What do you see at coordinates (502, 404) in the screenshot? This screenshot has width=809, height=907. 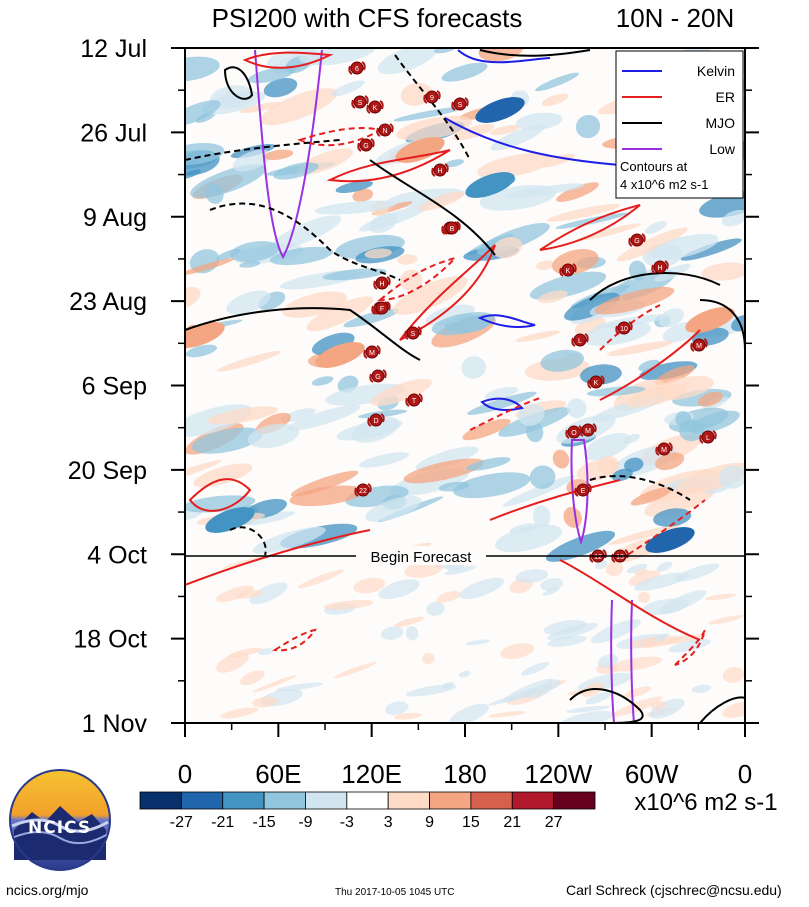 I see `contour-kelvin` at bounding box center [502, 404].